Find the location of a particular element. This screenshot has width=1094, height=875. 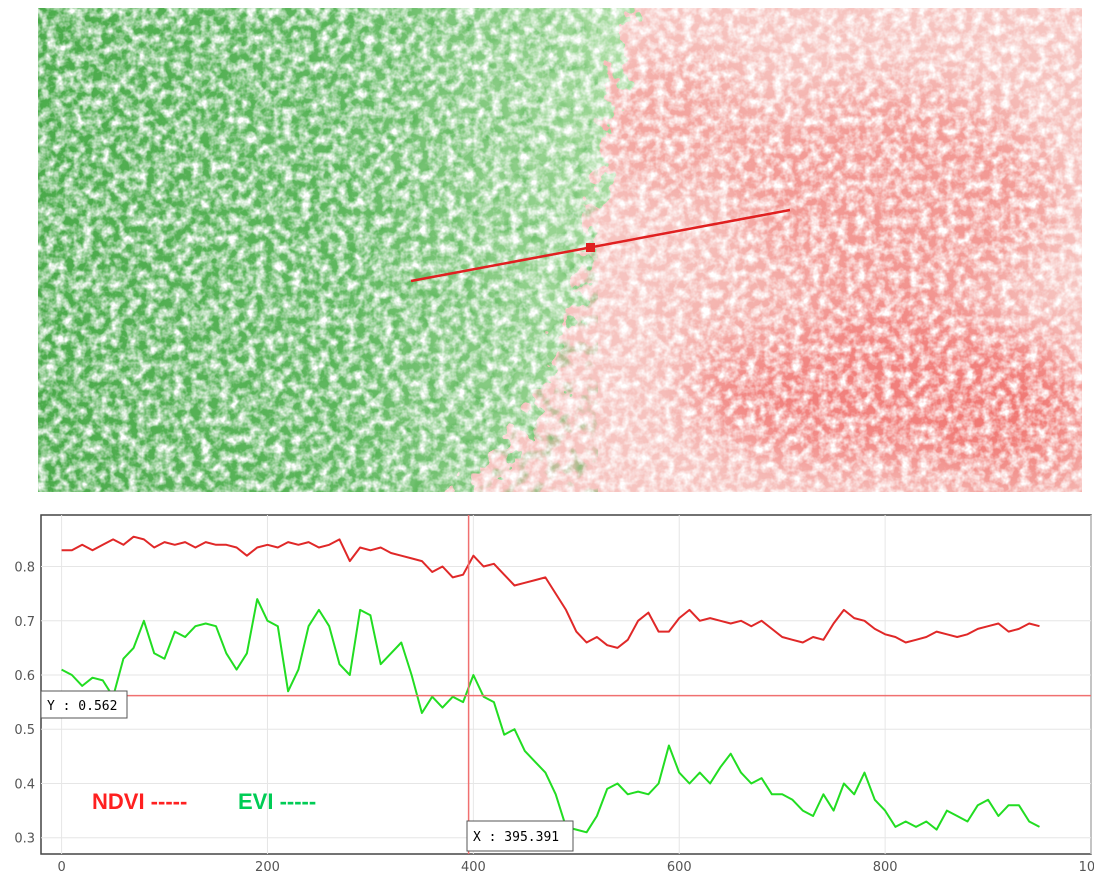

y-readout-label: Y : 0.562 is located at coordinates (82, 706).